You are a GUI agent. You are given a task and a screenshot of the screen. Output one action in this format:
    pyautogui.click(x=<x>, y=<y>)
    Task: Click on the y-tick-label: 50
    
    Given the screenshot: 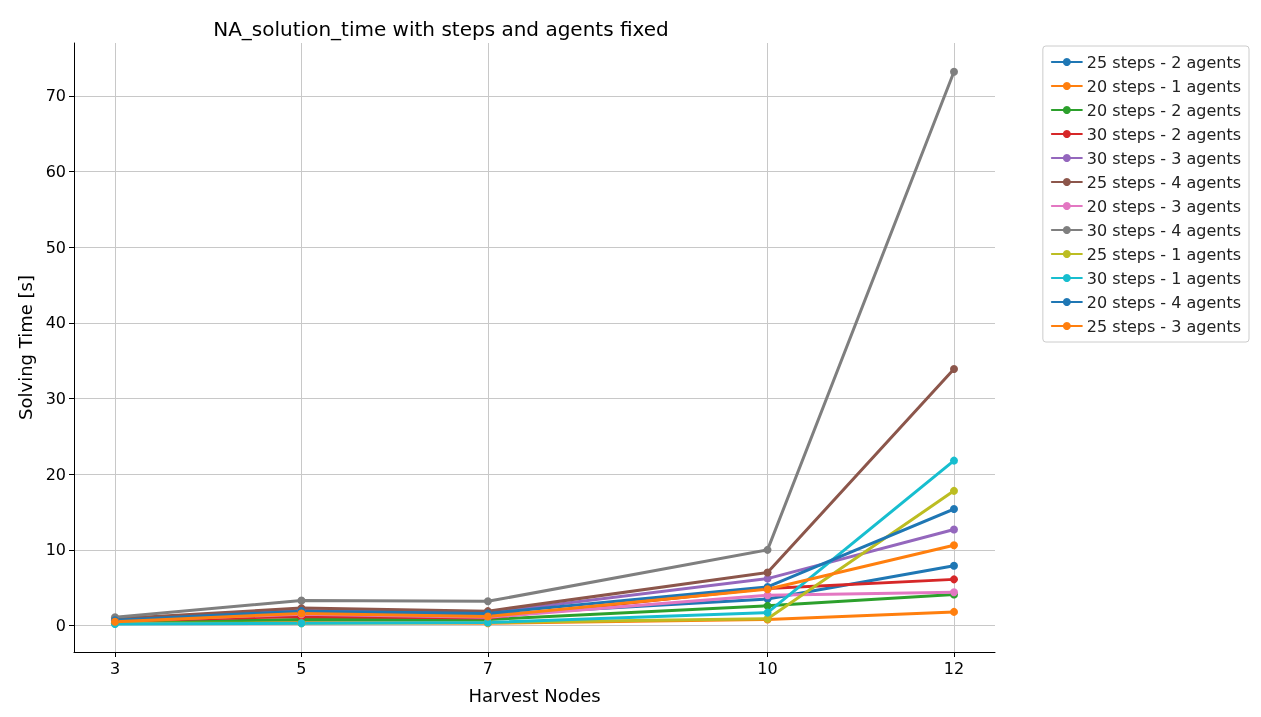 What is the action you would take?
    pyautogui.click(x=55, y=247)
    